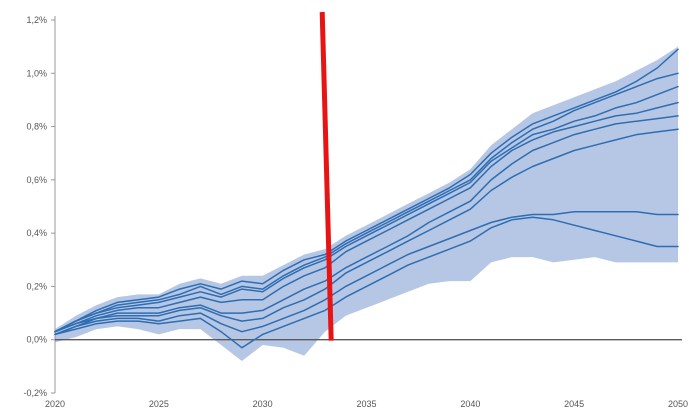  What do you see at coordinates (36, 180) in the screenshot?
I see `y-tick-label: 0,6%` at bounding box center [36, 180].